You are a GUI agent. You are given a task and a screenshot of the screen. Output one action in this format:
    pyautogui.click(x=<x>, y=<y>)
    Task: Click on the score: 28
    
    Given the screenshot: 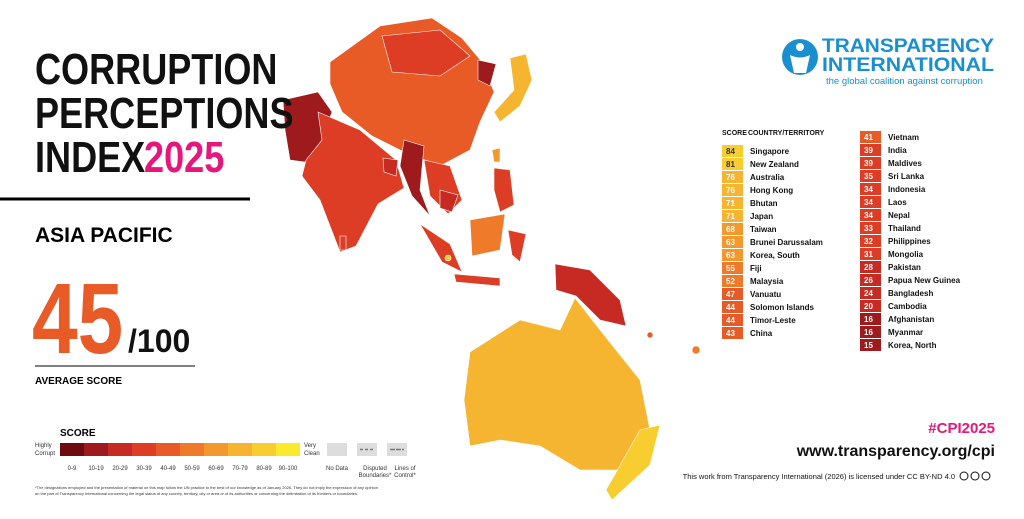 What is the action you would take?
    pyautogui.click(x=868, y=267)
    